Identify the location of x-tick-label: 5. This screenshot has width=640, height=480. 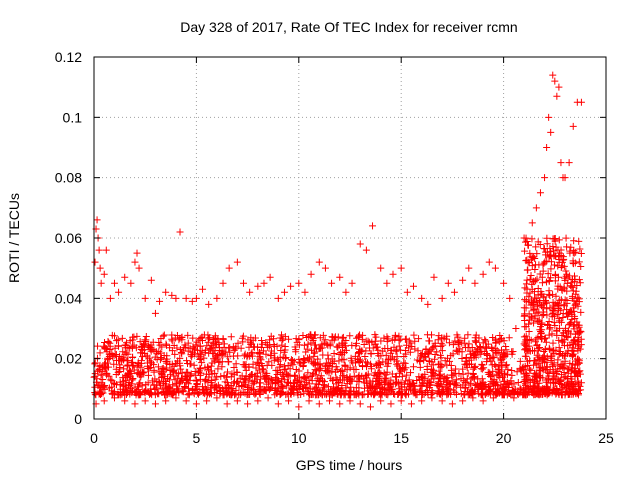
(197, 438).